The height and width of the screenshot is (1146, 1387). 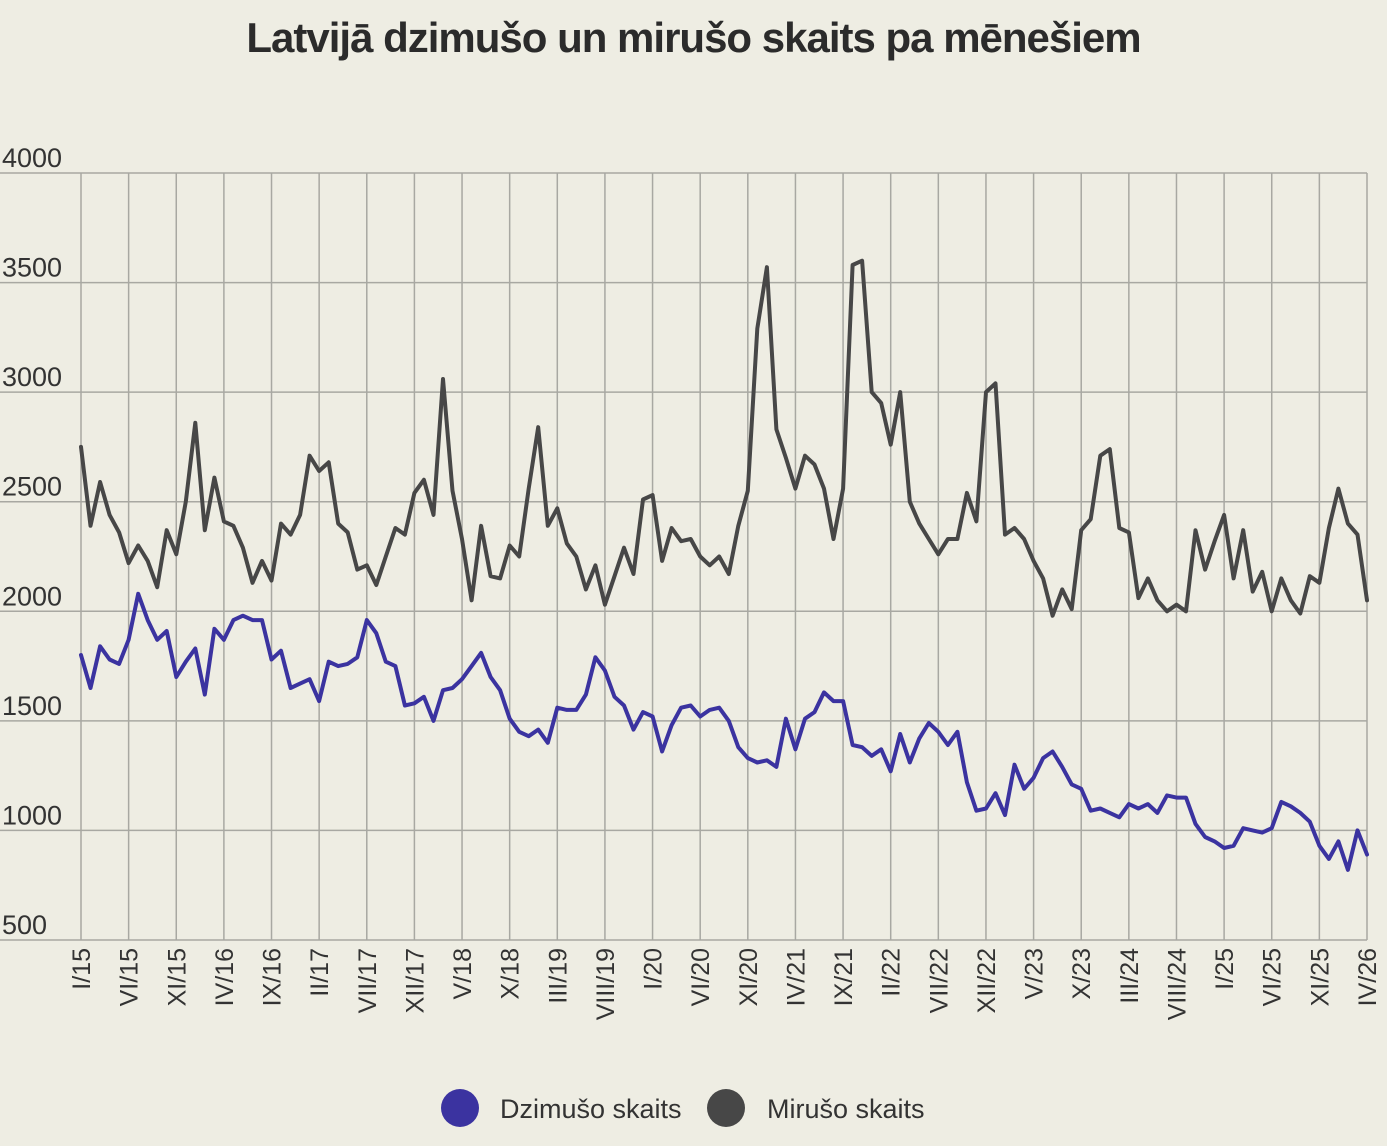 What do you see at coordinates (606, 984) in the screenshot?
I see `x-tick-label: VIII/19` at bounding box center [606, 984].